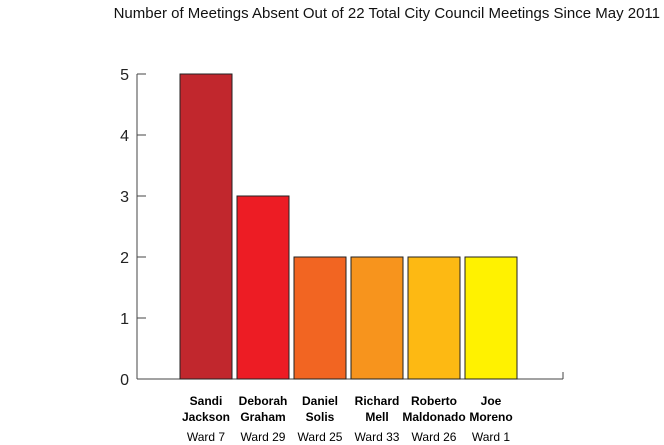  I want to click on x-label-first: Sandi, so click(206, 401).